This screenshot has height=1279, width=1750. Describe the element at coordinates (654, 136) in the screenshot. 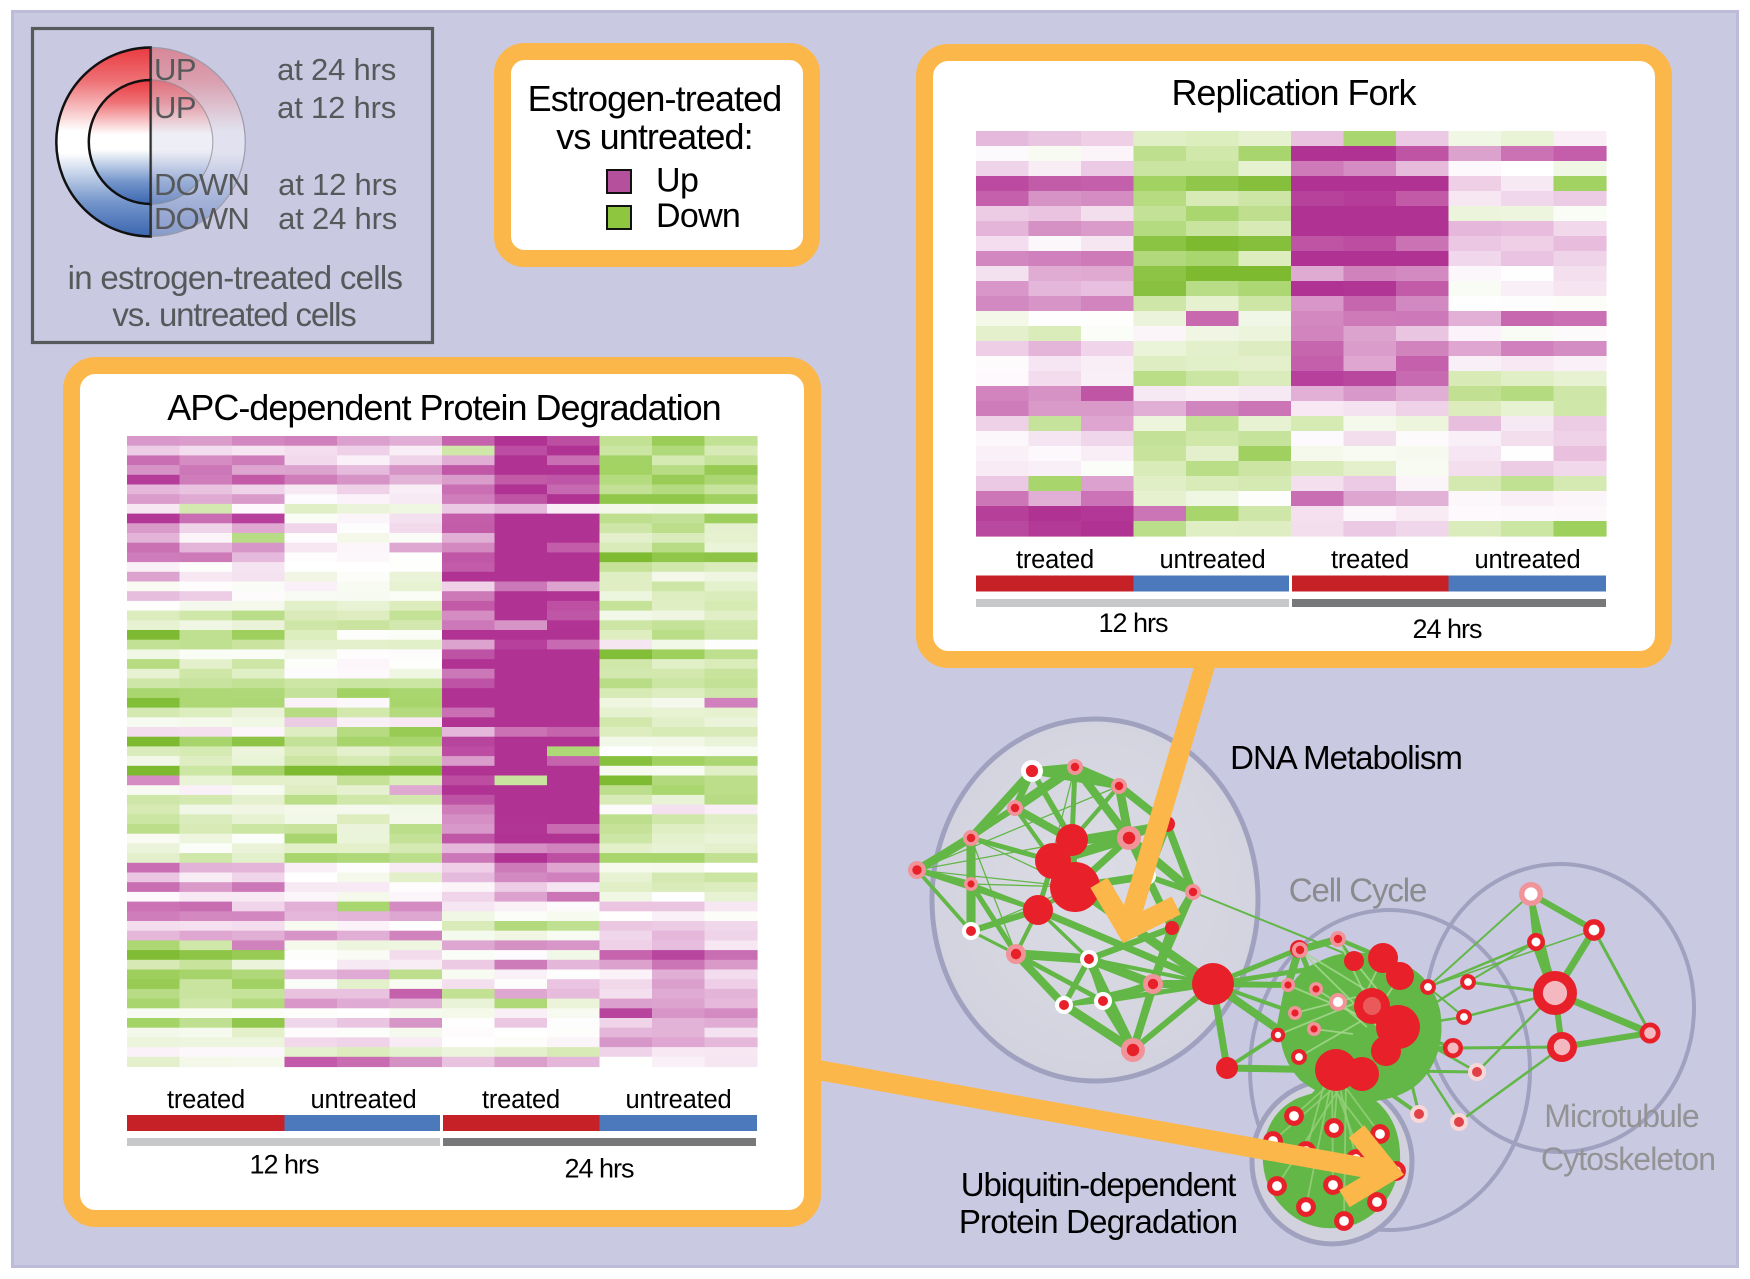

I see `svg-text: vs untreated:` at that location.